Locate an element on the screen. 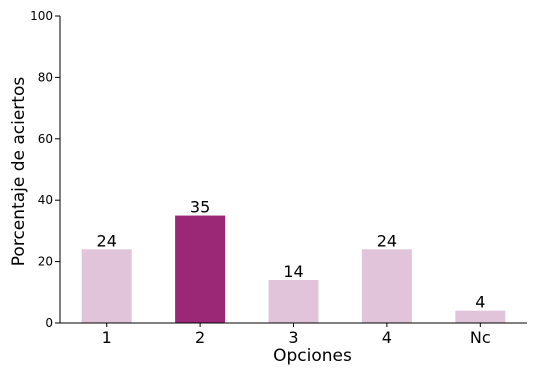  y-tick-label: 100 is located at coordinates (41, 16).